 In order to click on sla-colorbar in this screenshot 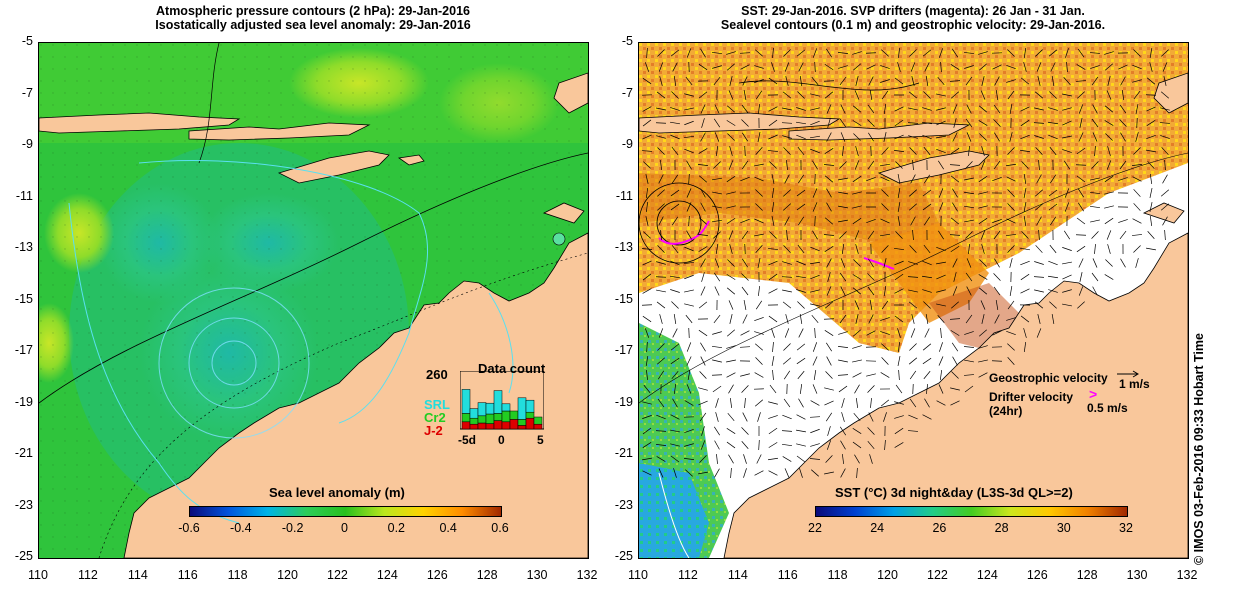, I will do `click(345, 511)`.